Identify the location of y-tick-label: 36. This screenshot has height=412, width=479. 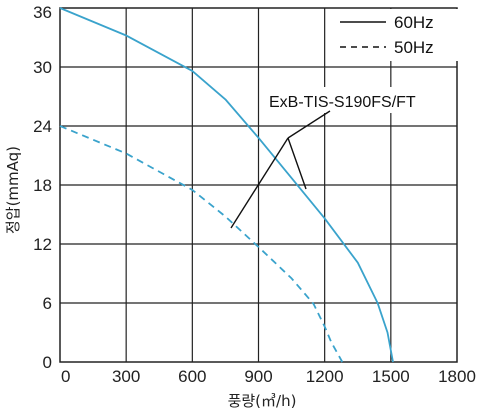
(42, 12).